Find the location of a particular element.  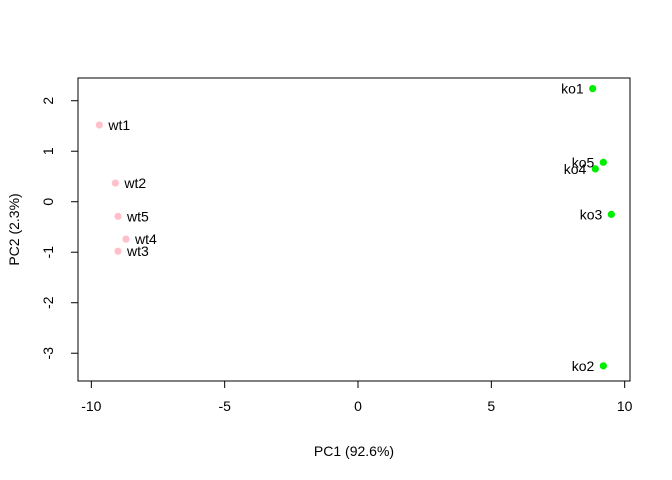

point-label-ko3: ko3 is located at coordinates (591, 214).